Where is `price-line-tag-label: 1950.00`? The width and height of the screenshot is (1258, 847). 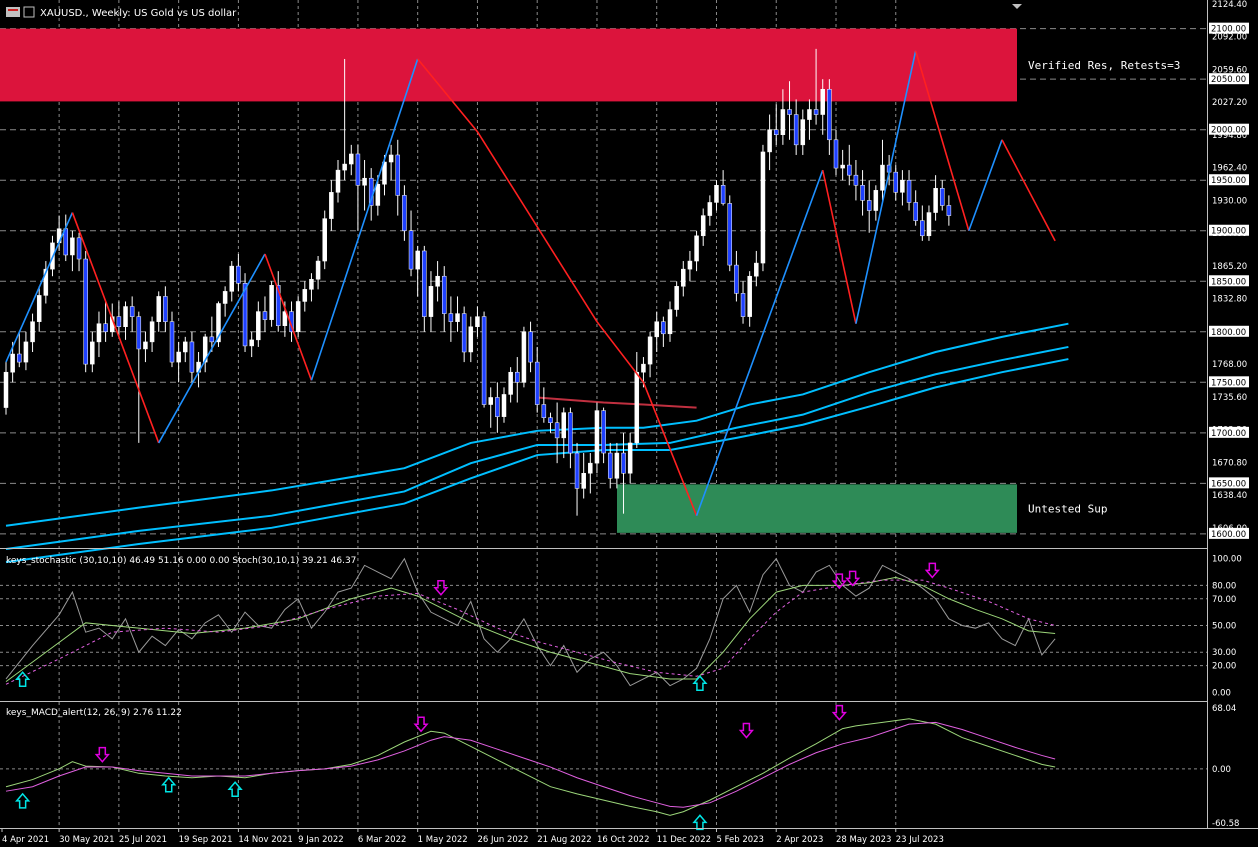 price-line-tag-label: 1950.00 is located at coordinates (1228, 181).